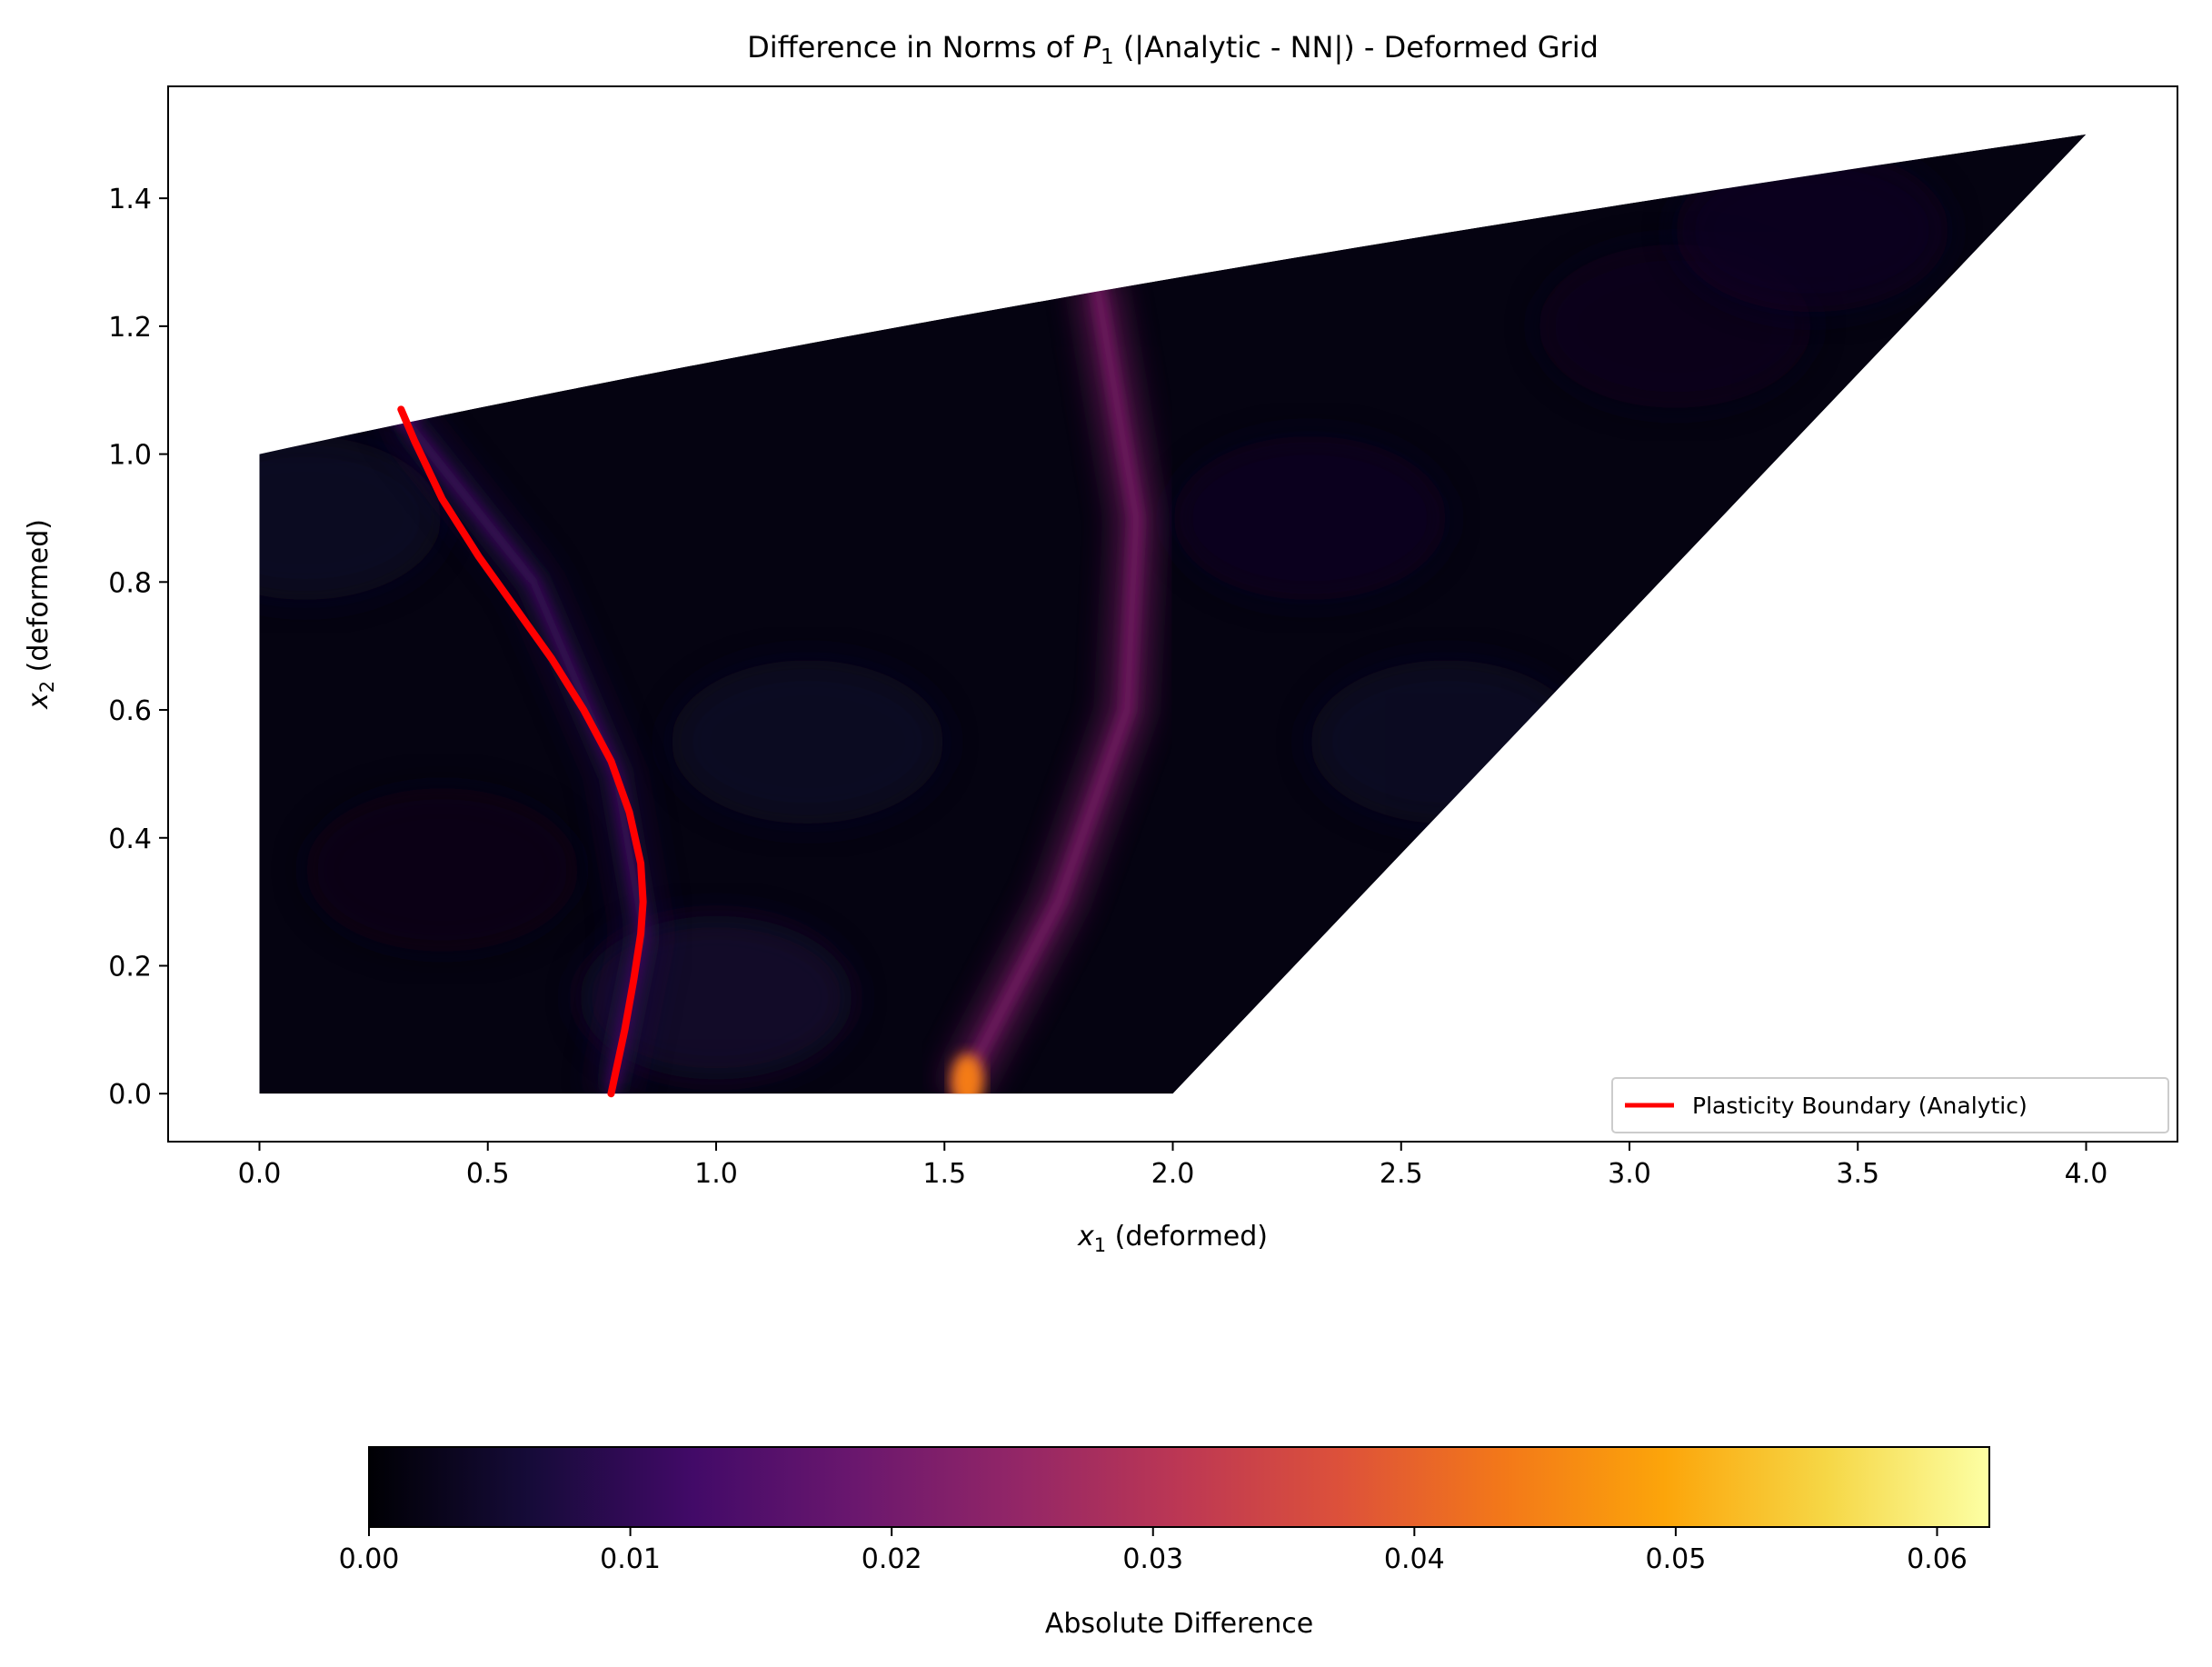 This screenshot has width=2212, height=1667. Describe the element at coordinates (1629, 1174) in the screenshot. I see `x-tick-label: 3.0` at that location.